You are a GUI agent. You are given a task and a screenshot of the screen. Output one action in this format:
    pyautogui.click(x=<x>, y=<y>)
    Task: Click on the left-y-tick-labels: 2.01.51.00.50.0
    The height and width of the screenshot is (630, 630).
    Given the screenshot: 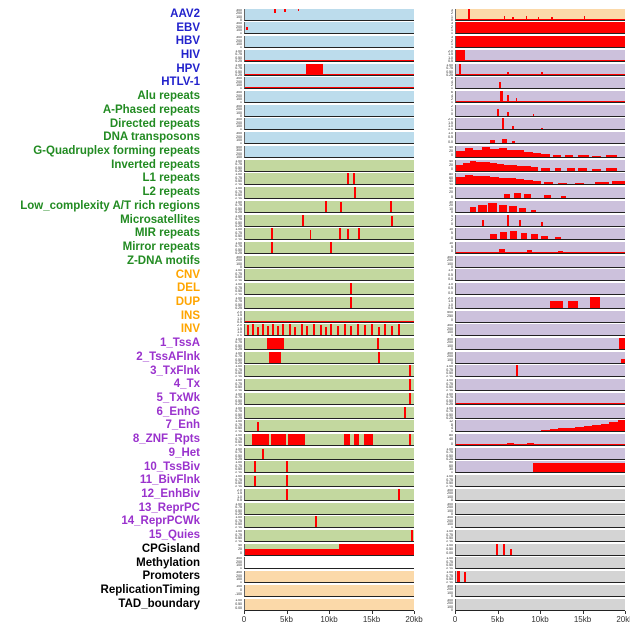 What is the action you would take?
    pyautogui.click(x=224, y=330)
    